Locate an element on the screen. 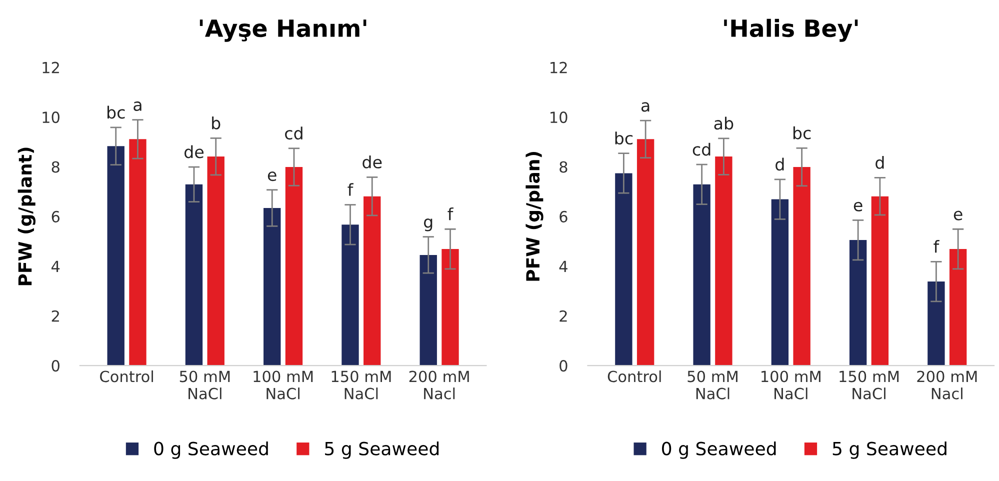  y-axis-title: PFW (g/plant) is located at coordinates (27, 217).